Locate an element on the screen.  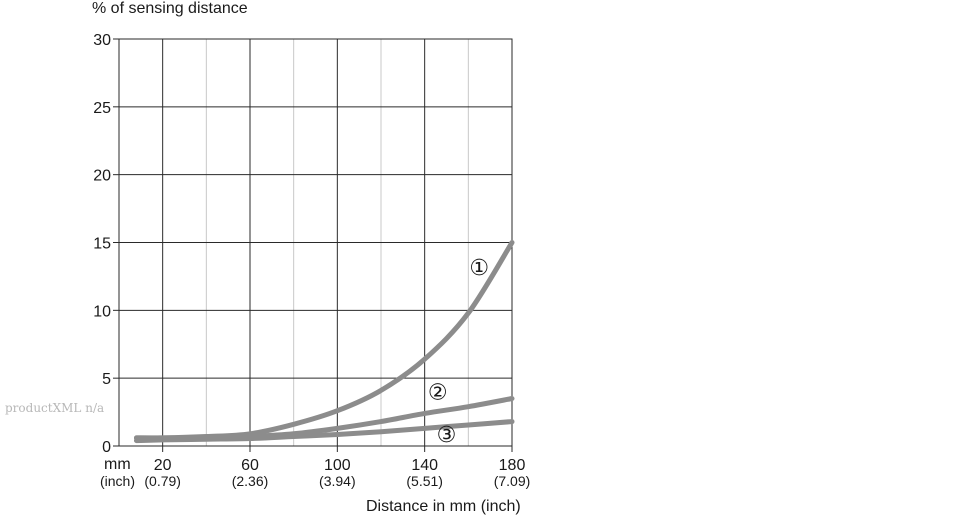
x-axis-title: Distance in mm (inch) is located at coordinates (443, 506).